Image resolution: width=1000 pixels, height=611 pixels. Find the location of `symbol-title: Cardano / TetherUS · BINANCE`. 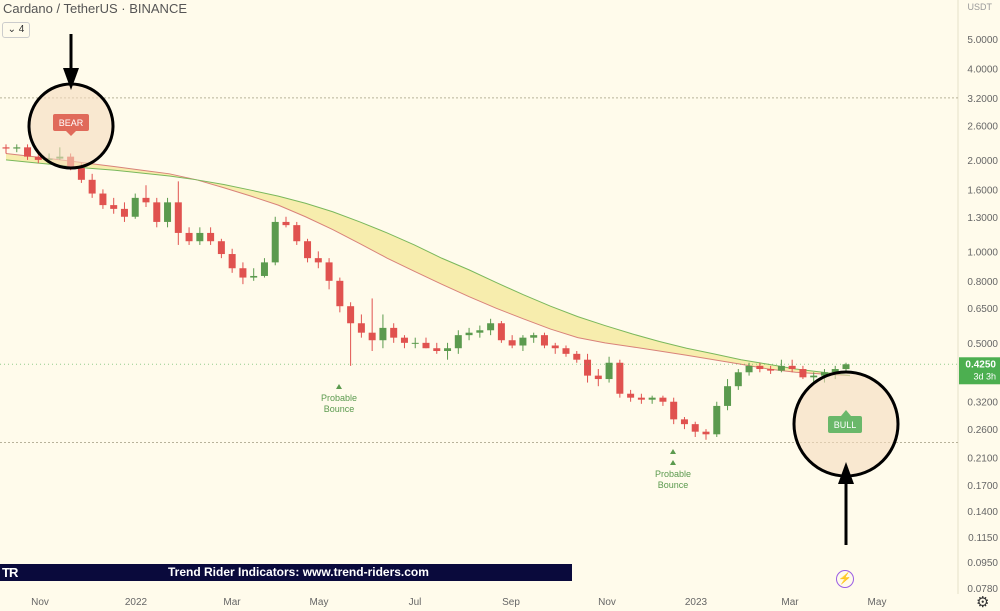

symbol-title: Cardano / TetherUS · BINANCE is located at coordinates (95, 8).